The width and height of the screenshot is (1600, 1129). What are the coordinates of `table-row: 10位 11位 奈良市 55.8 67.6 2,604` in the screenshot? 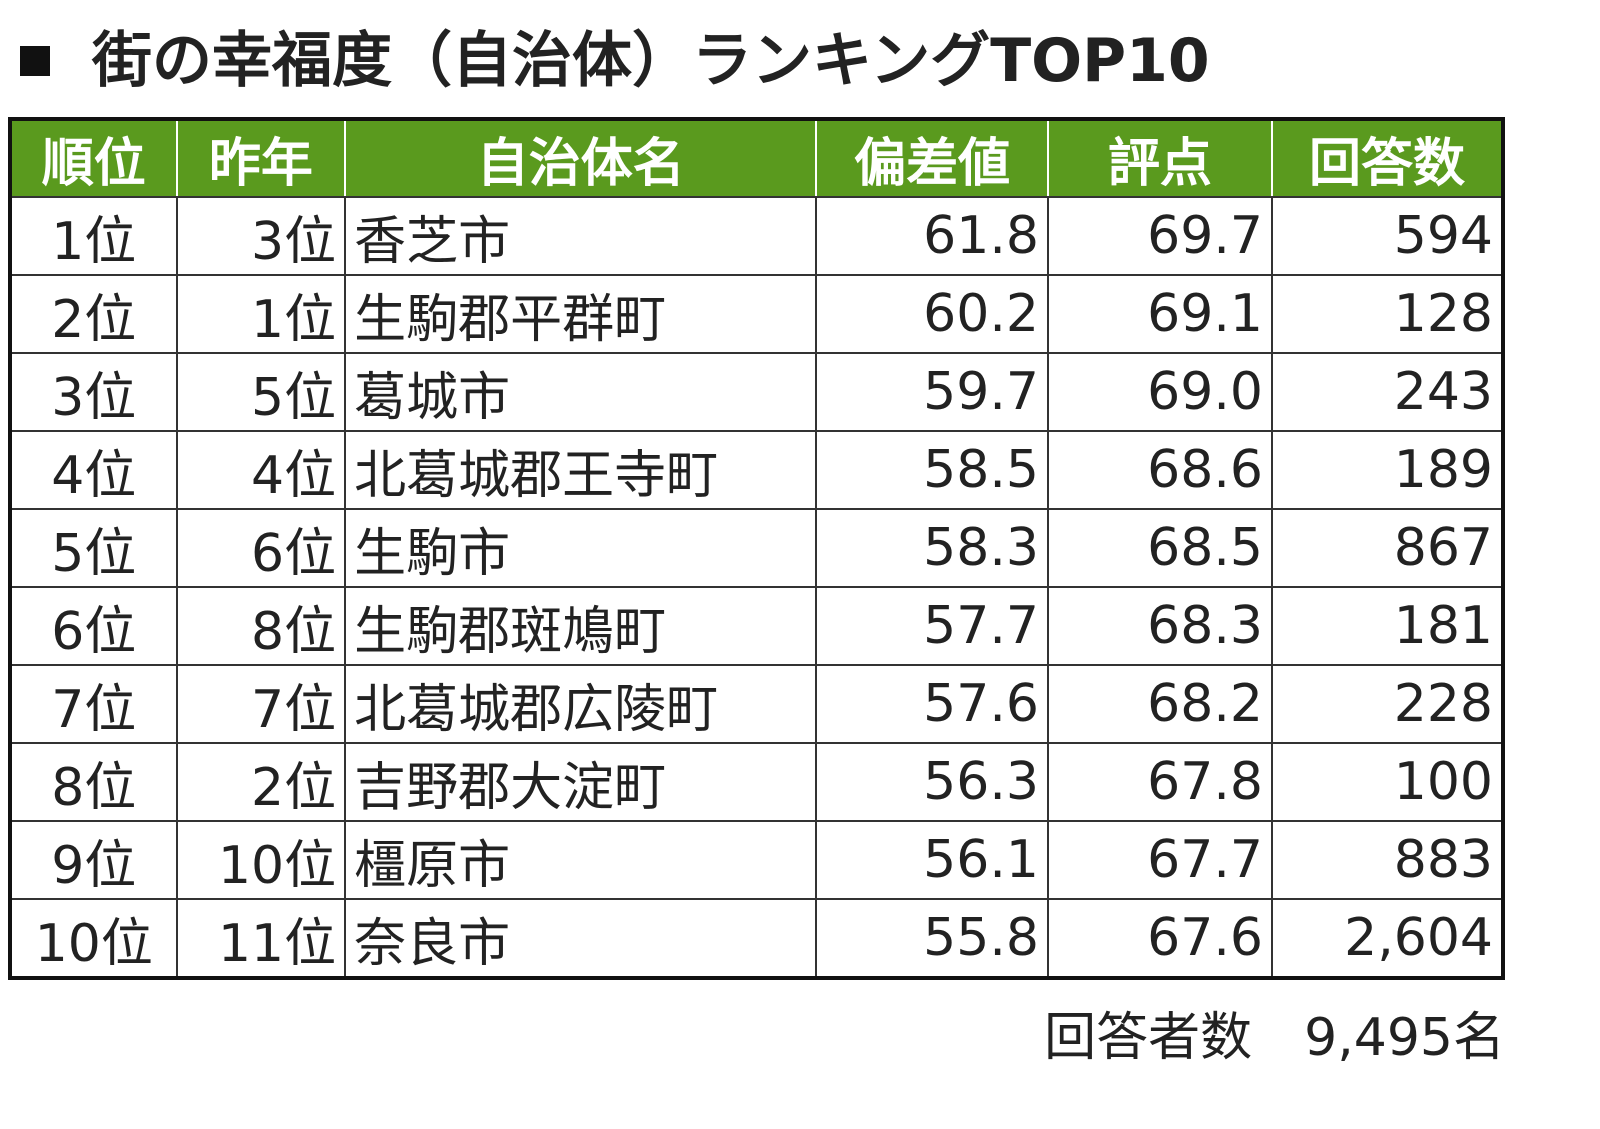 It's located at (757, 938).